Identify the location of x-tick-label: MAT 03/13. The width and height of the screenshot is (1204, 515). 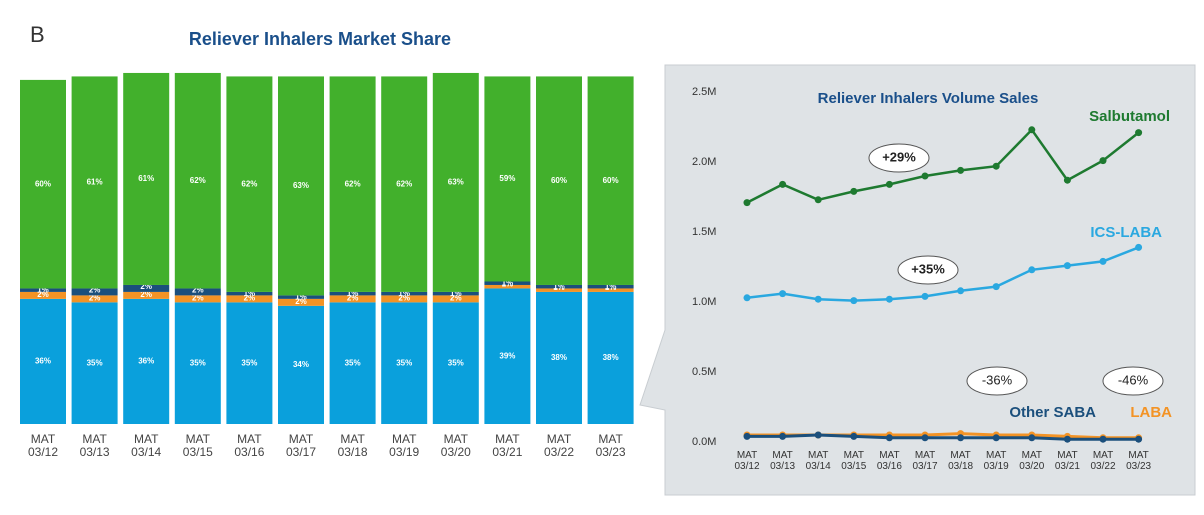
(783, 461).